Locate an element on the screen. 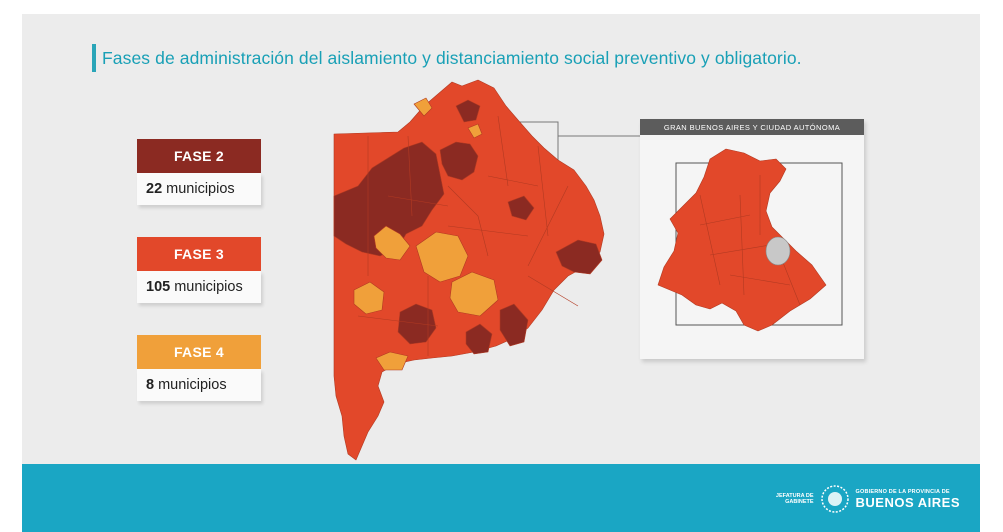 The width and height of the screenshot is (1003, 532). legend-fase-3-label: FASE 3 is located at coordinates (199, 254).